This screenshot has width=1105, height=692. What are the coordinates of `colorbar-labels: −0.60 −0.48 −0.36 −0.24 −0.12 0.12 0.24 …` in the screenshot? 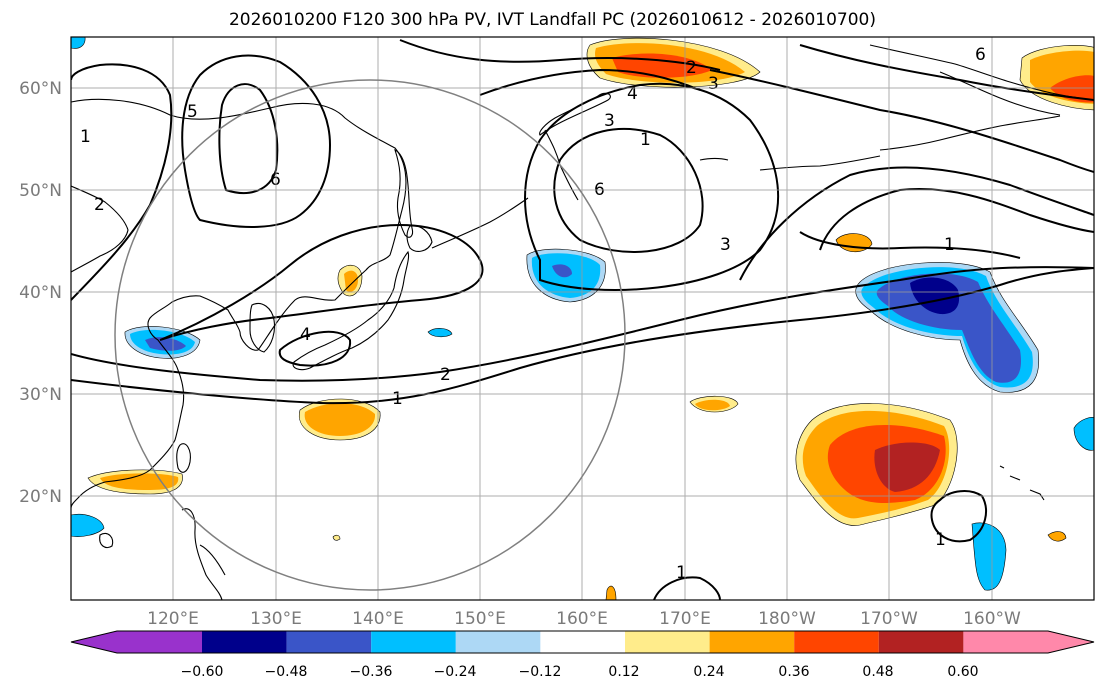 It's located at (580, 672).